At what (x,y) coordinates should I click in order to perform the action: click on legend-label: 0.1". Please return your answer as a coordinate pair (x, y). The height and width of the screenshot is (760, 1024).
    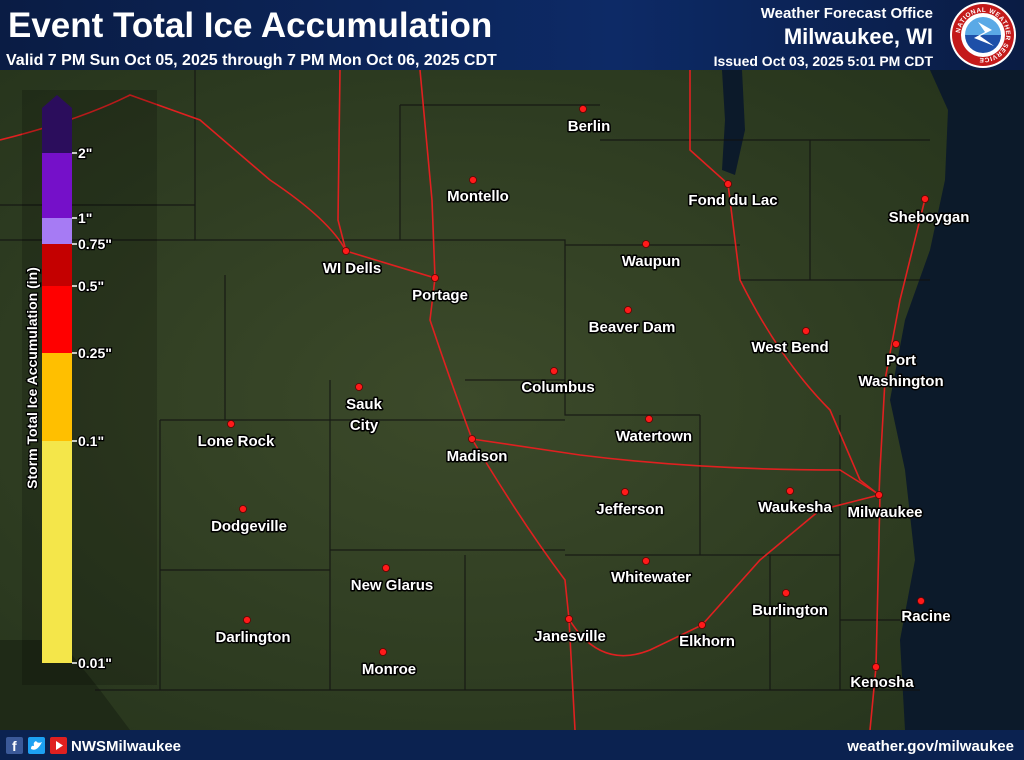
    Looking at the image, I should click on (91, 441).